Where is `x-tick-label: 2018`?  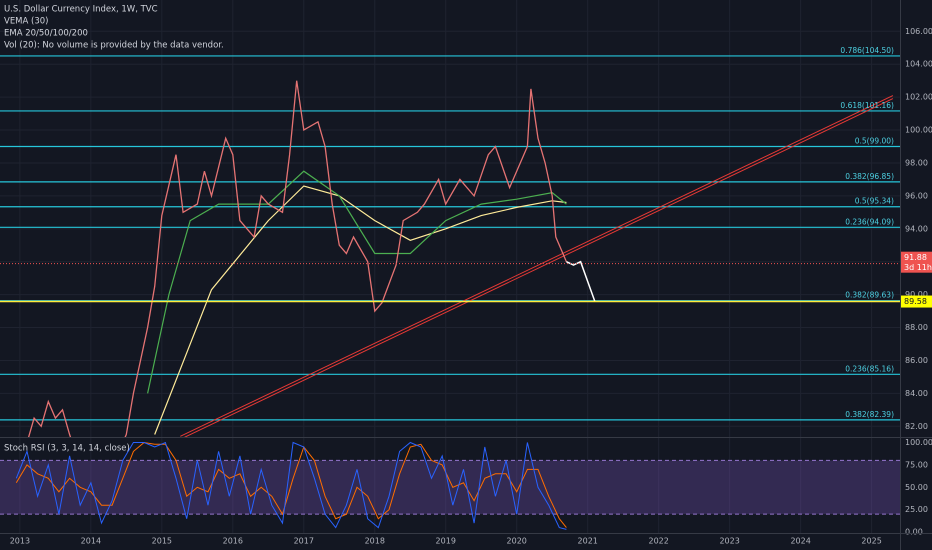 x-tick-label: 2018 is located at coordinates (375, 541).